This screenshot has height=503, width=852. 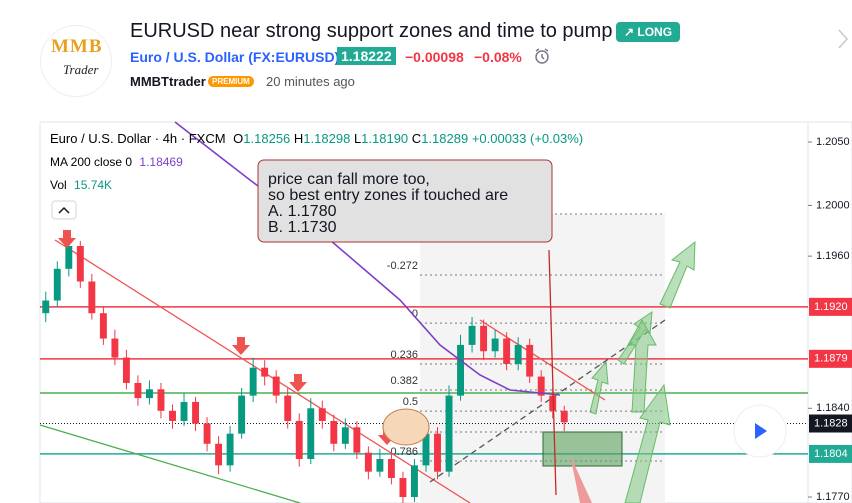 I want to click on vol-legend: Vol 15.74K, so click(x=81, y=185).